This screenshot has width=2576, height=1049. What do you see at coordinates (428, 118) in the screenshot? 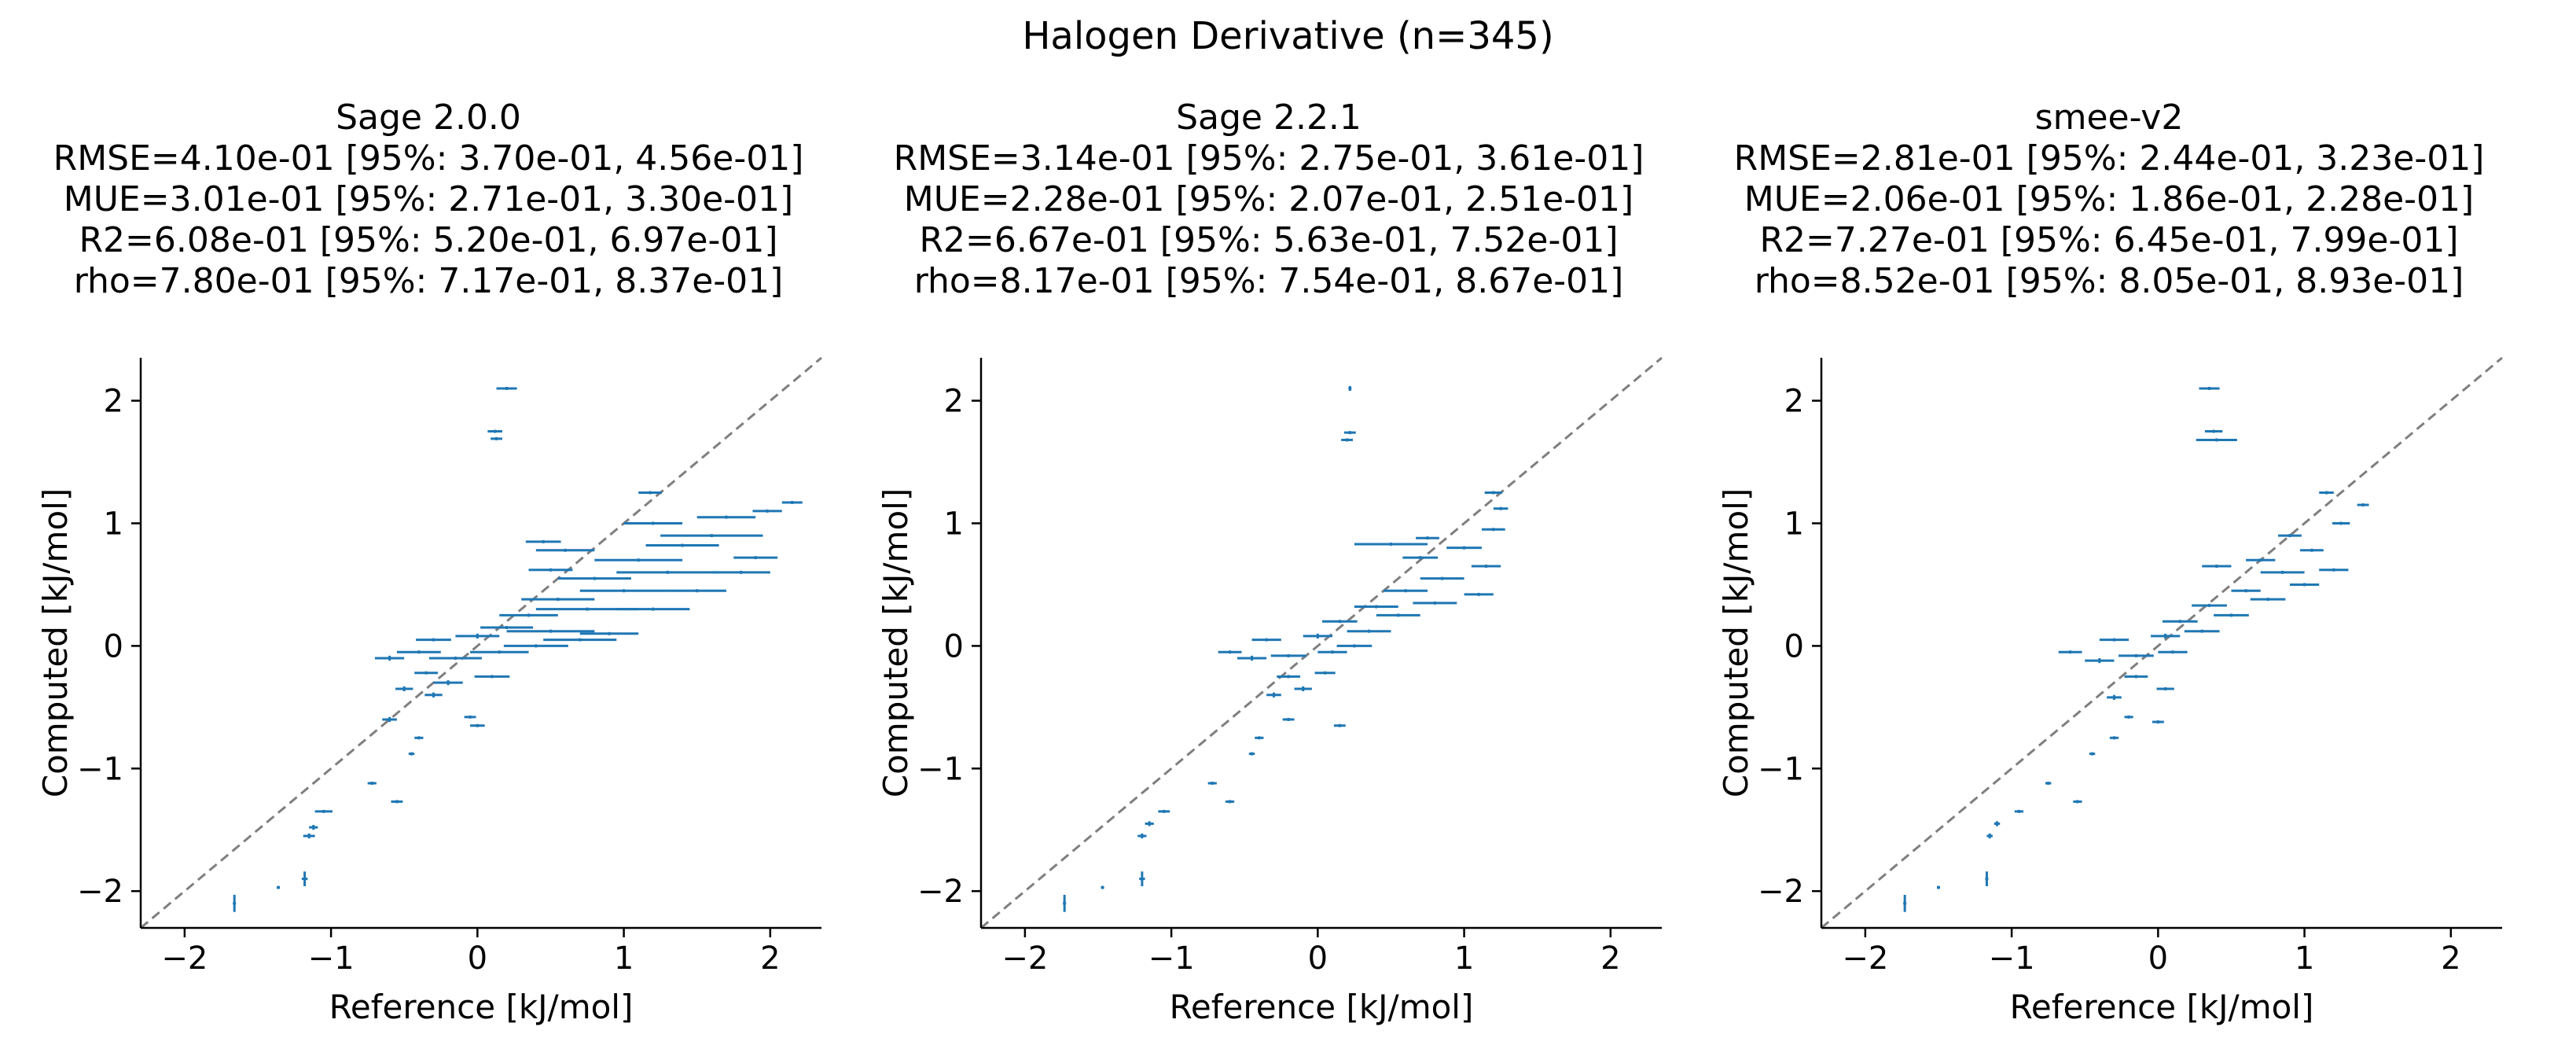
I see `panel-name: Sage 2.0.0` at bounding box center [428, 118].